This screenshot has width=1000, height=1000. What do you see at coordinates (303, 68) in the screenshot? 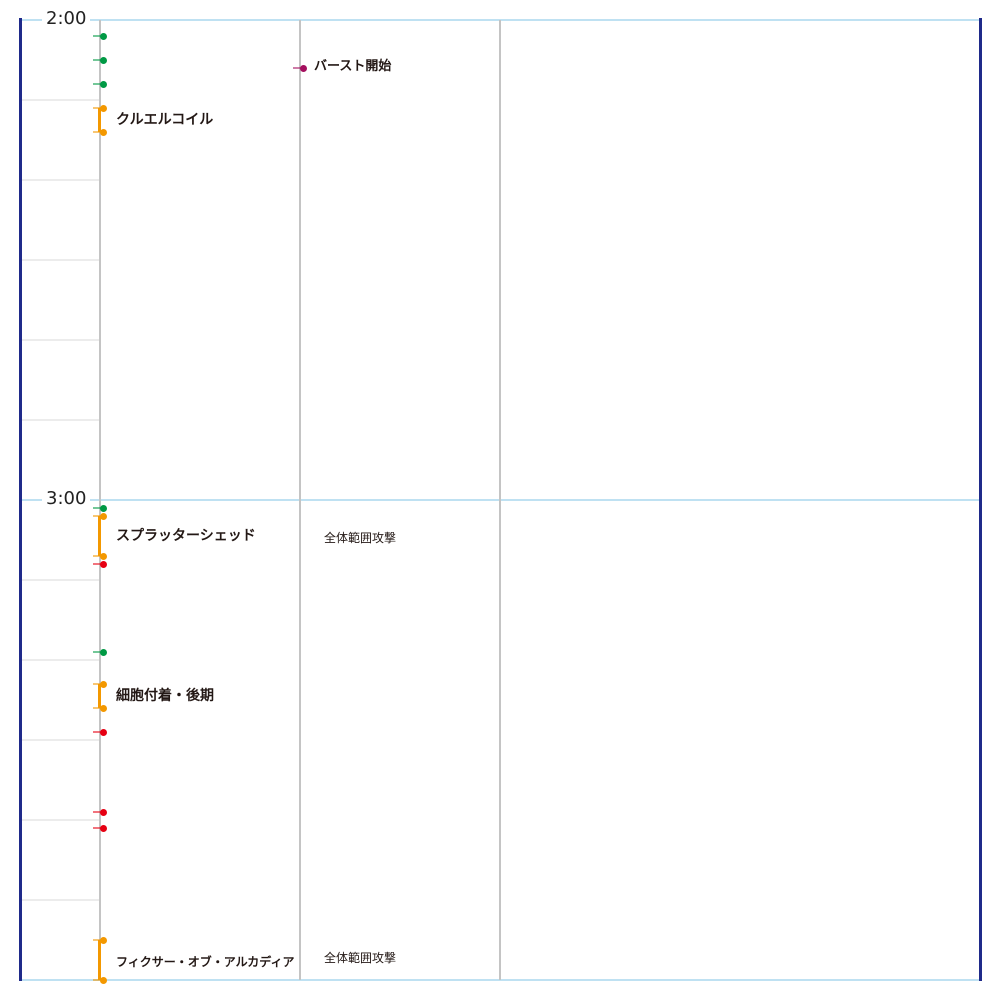
I see `purple-event-dot` at bounding box center [303, 68].